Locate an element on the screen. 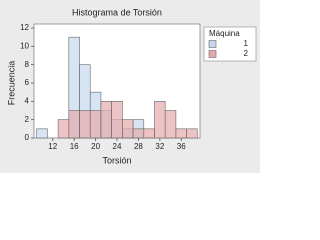 The width and height of the screenshot is (320, 240). y-axis-label: Frecuencia is located at coordinates (11, 83).